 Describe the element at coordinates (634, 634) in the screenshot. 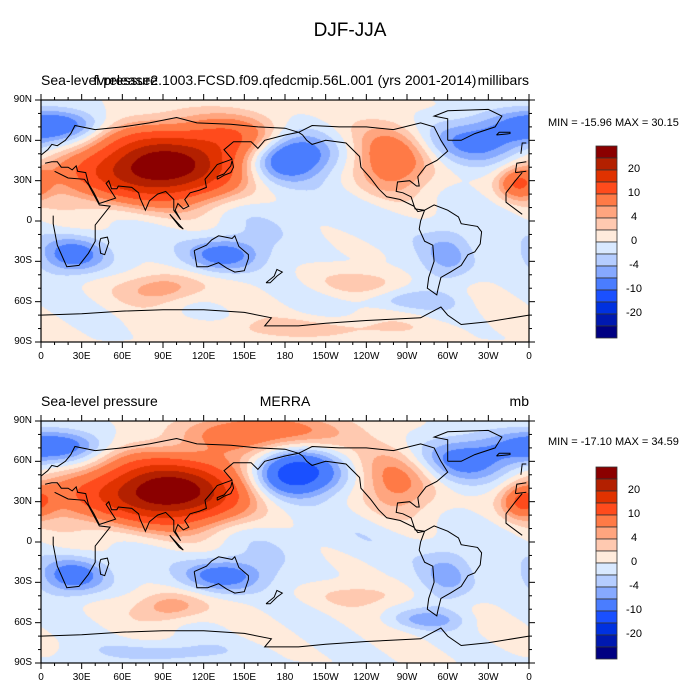

I see `colorbar-label: -20` at that location.